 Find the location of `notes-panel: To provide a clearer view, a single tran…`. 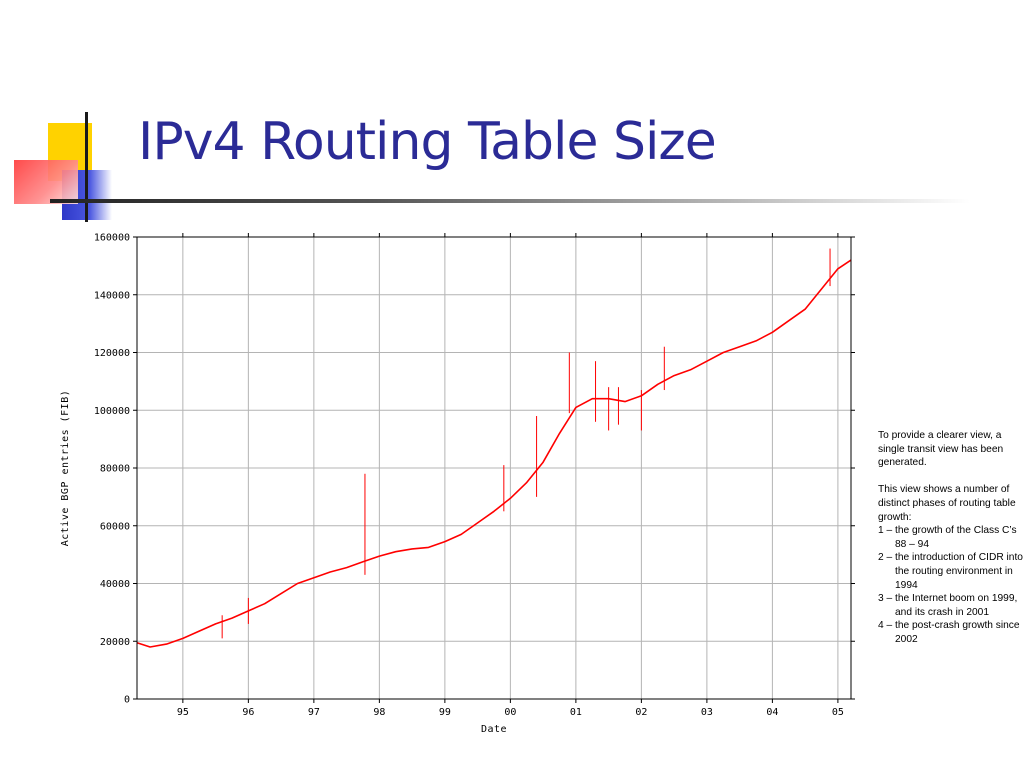

notes-panel: To provide a clearer view, a single tran… is located at coordinates (951, 538).